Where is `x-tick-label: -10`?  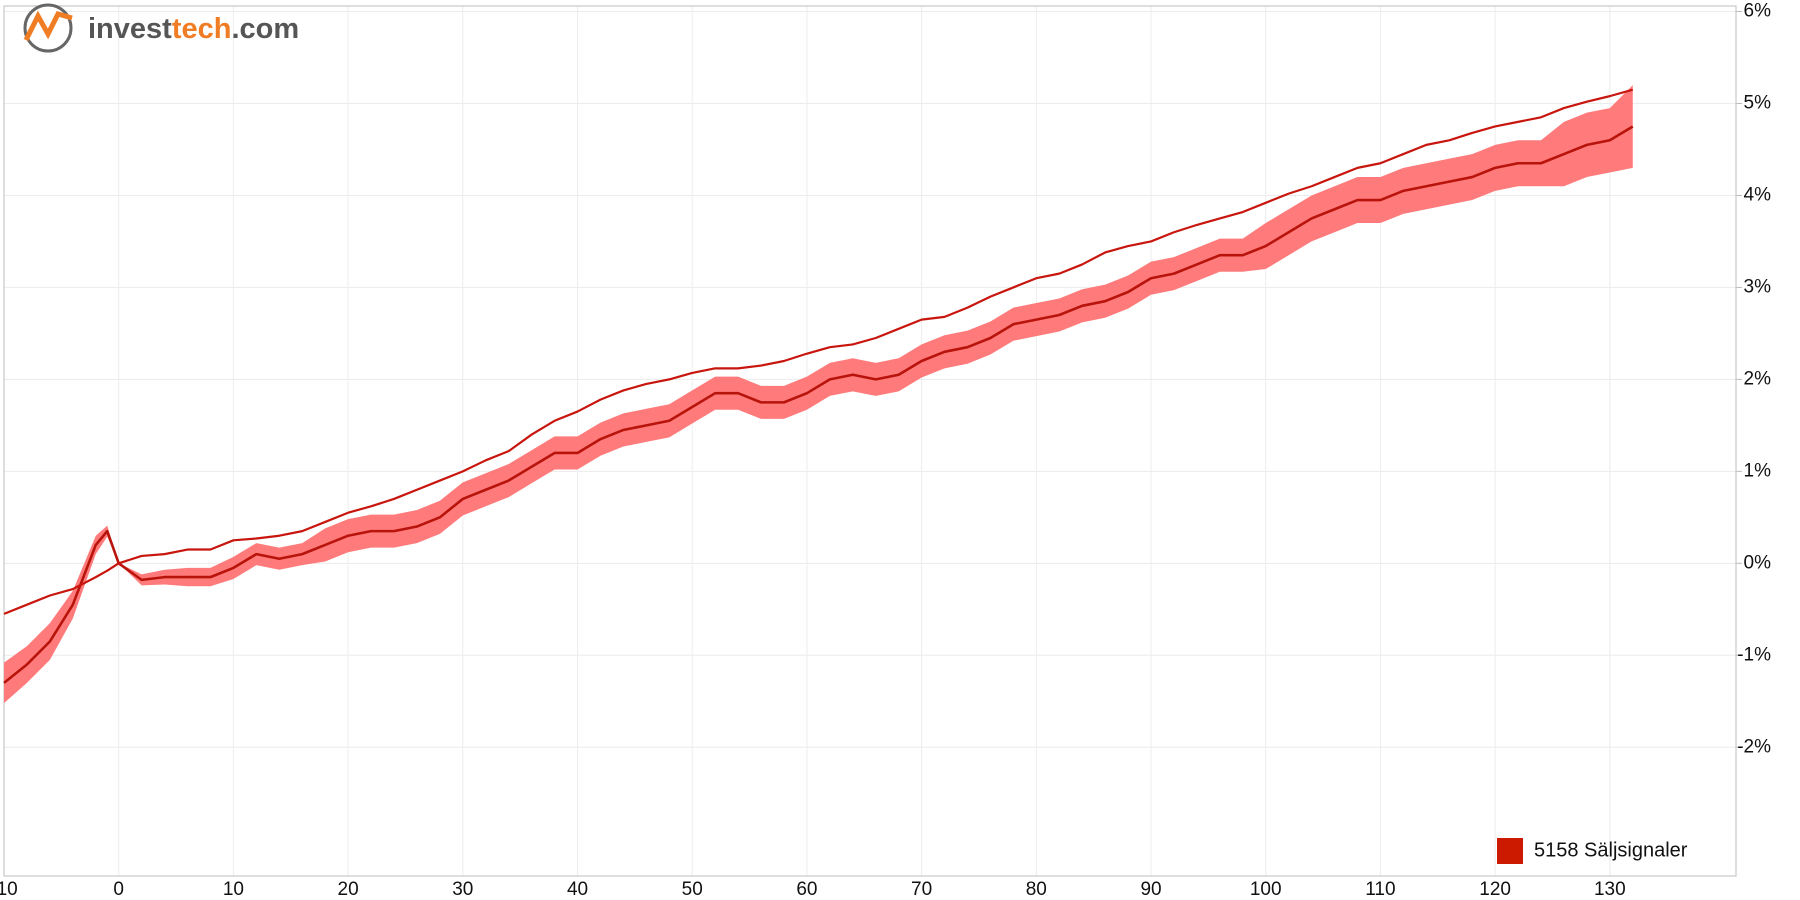
x-tick-label: -10 is located at coordinates (9, 889).